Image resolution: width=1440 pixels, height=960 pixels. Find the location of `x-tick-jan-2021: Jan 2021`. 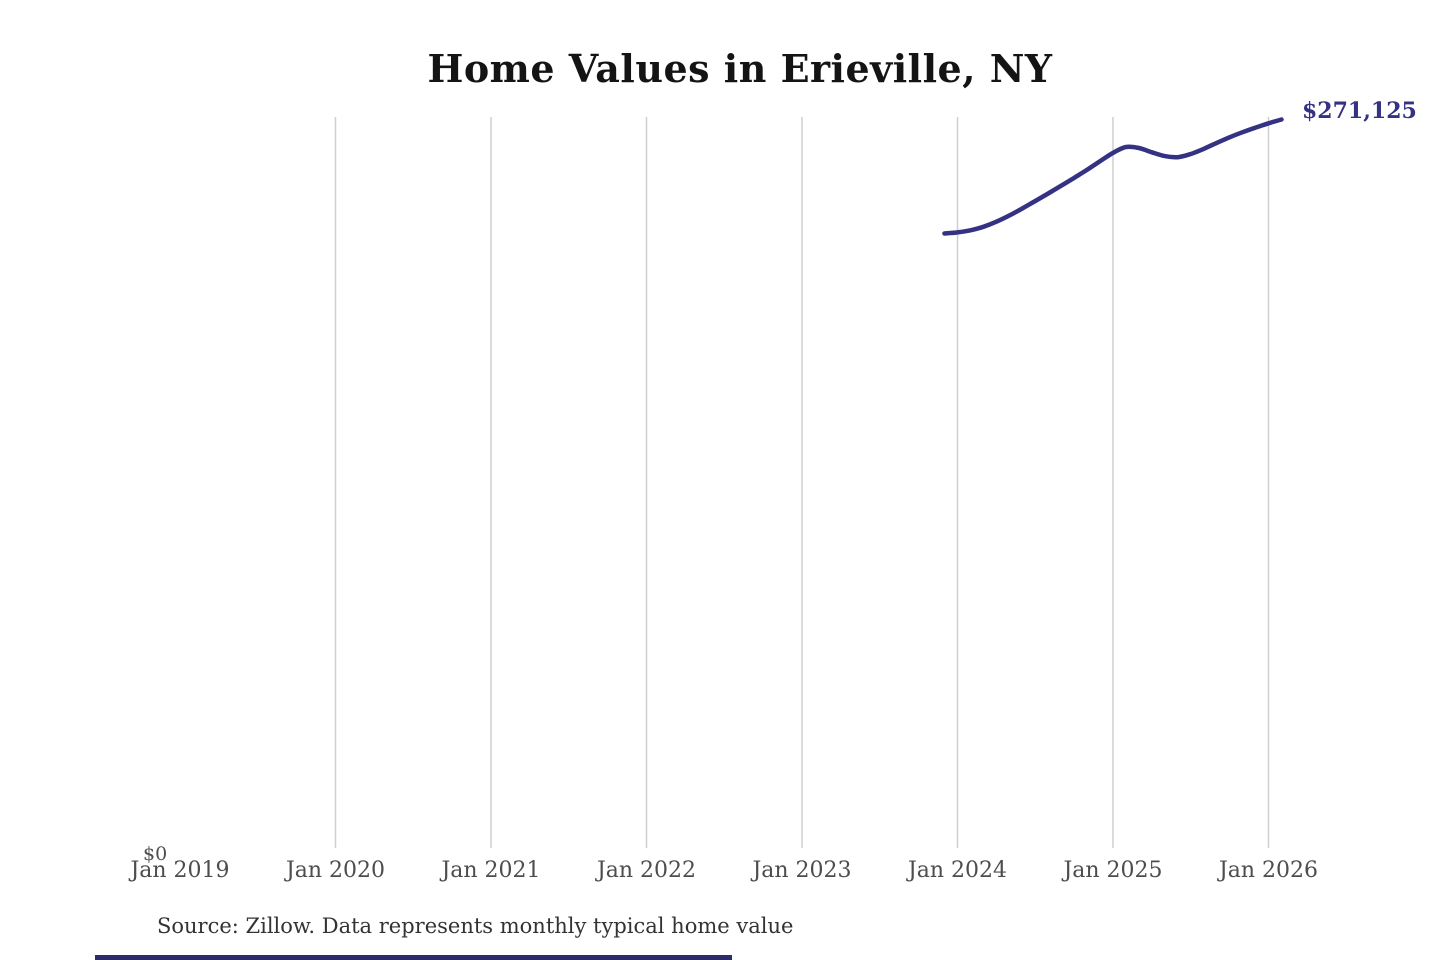

x-tick-jan-2021: Jan 2021 is located at coordinates (491, 870).